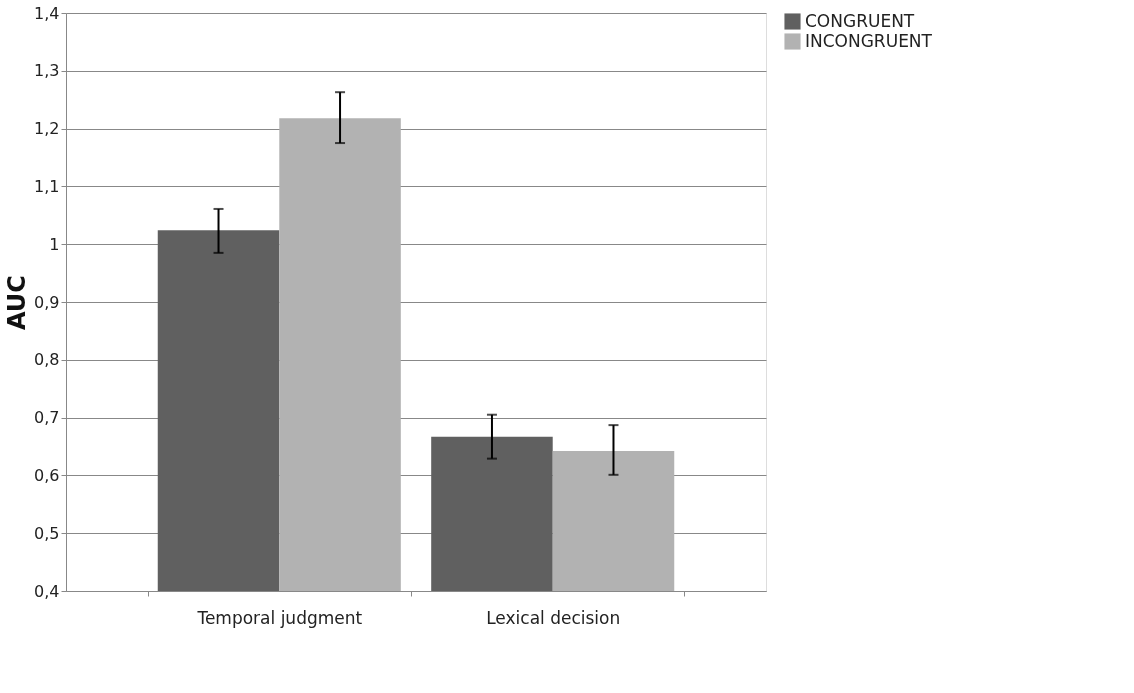  I want to click on y-tick-label: 1,3, so click(47, 71).